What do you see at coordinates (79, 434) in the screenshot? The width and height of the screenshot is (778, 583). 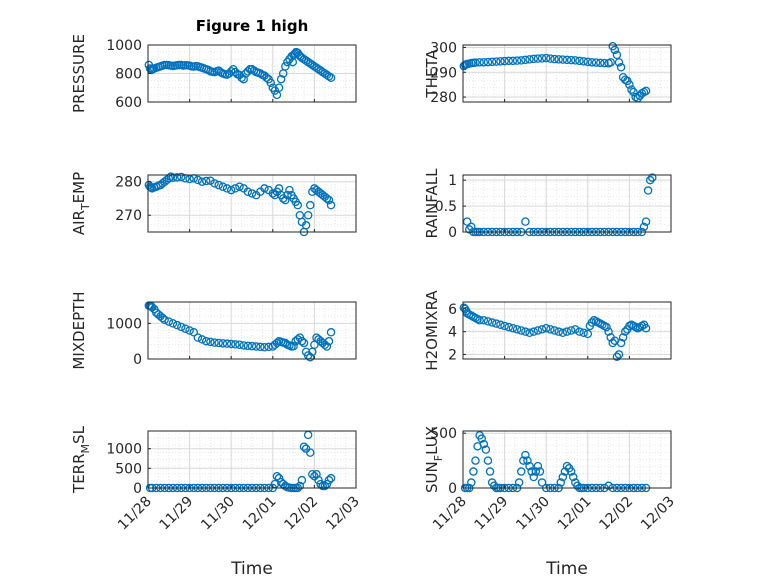 I see `y-axis-label-rest: SL` at bounding box center [79, 434].